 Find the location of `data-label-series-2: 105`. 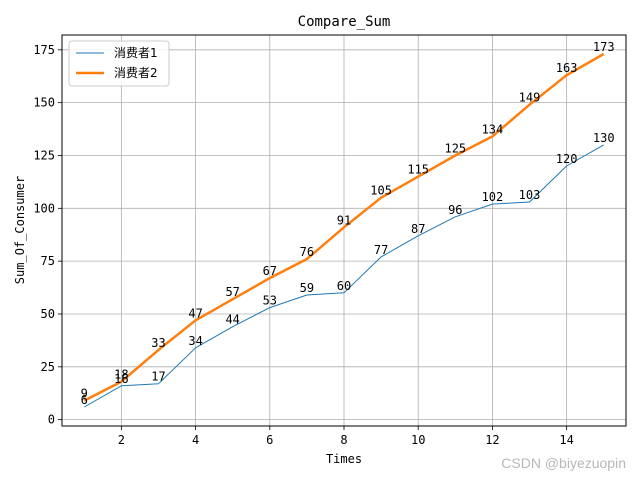

data-label-series-2: 105 is located at coordinates (381, 191).